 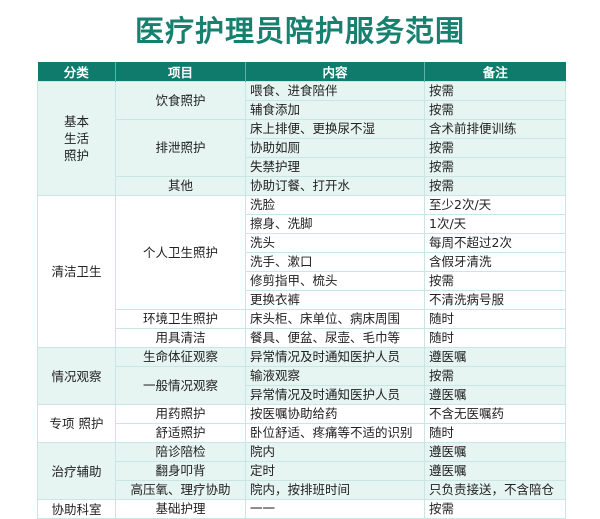 I want to click on table-row: 舒适照护 卧位舒适、疼痛等不适的识别 随时, so click(x=302, y=433).